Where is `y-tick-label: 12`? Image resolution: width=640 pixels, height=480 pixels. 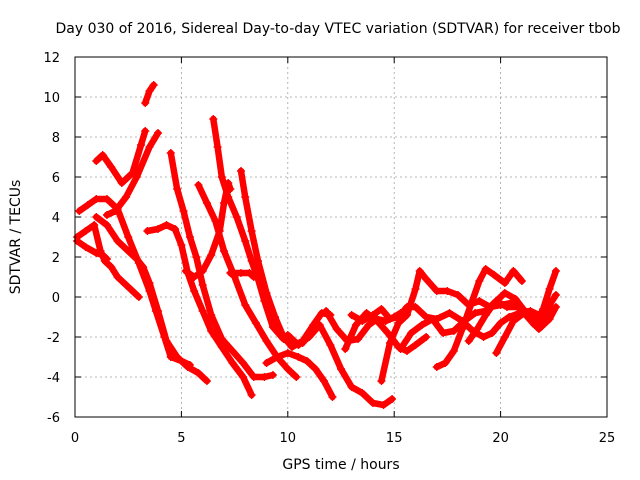
y-tick-label: 12 is located at coordinates (51, 58).